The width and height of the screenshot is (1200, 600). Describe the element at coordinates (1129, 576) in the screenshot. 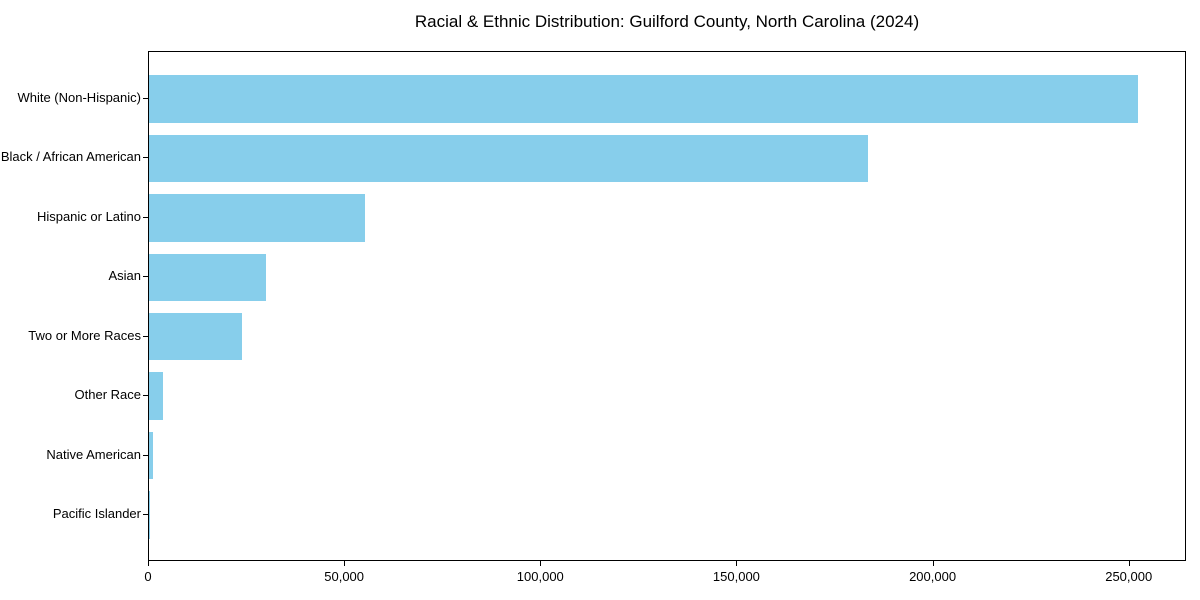

I see `x-tick-label-250-000: 250,000` at that location.